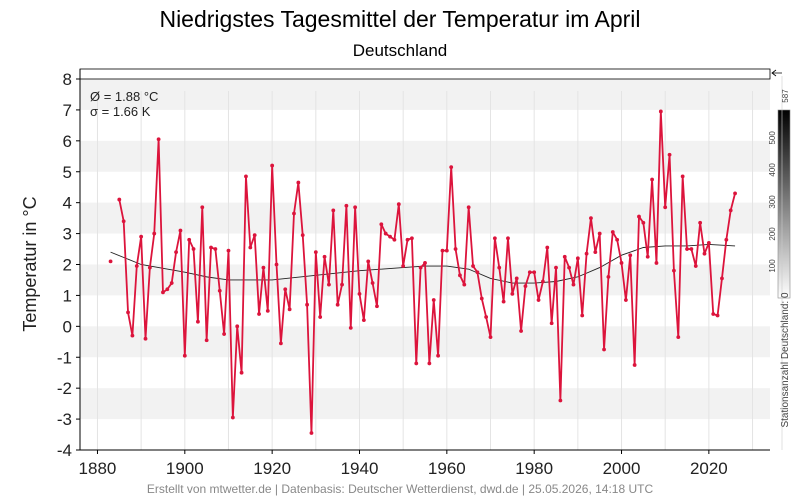 This screenshot has height=500, width=800. Describe the element at coordinates (776, 73) in the screenshot. I see `strip-arrow-icon` at that location.